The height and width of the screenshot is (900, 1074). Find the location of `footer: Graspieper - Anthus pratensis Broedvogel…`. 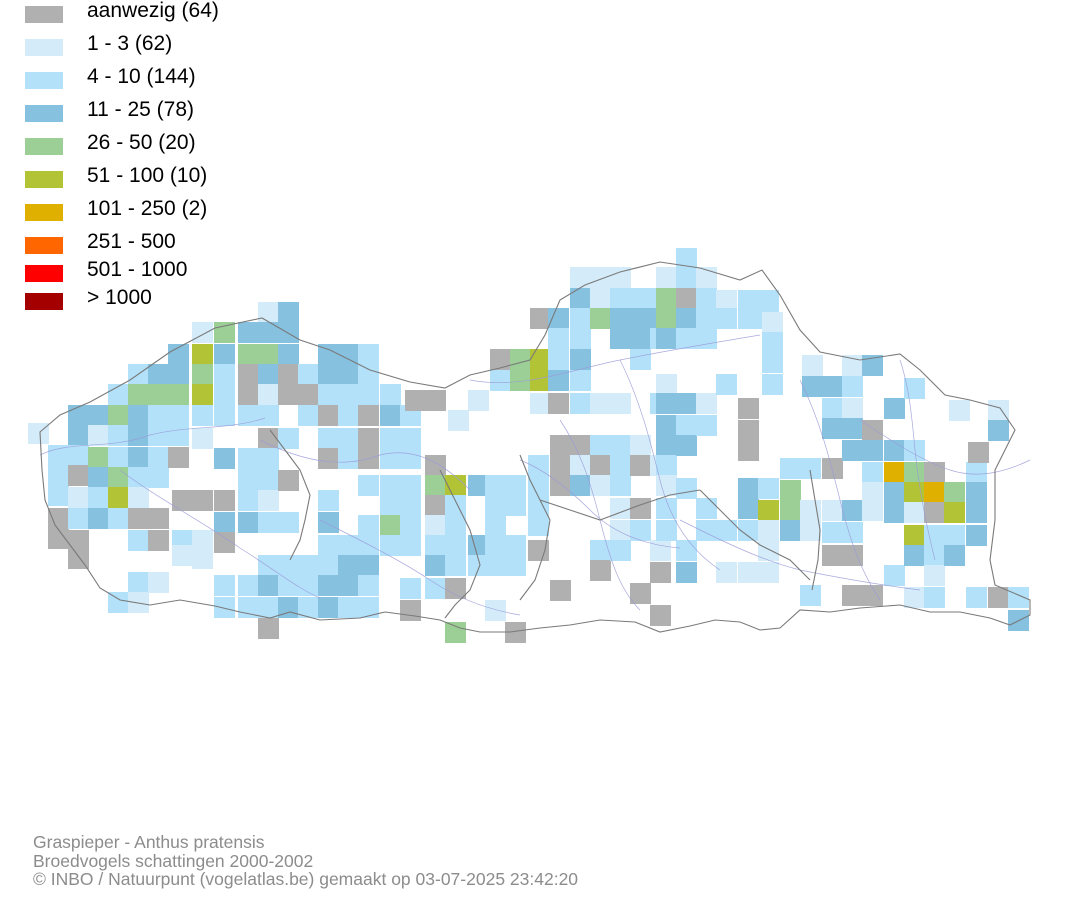

footer: Graspieper - Anthus pratensis Broedvogel… is located at coordinates (305, 861).